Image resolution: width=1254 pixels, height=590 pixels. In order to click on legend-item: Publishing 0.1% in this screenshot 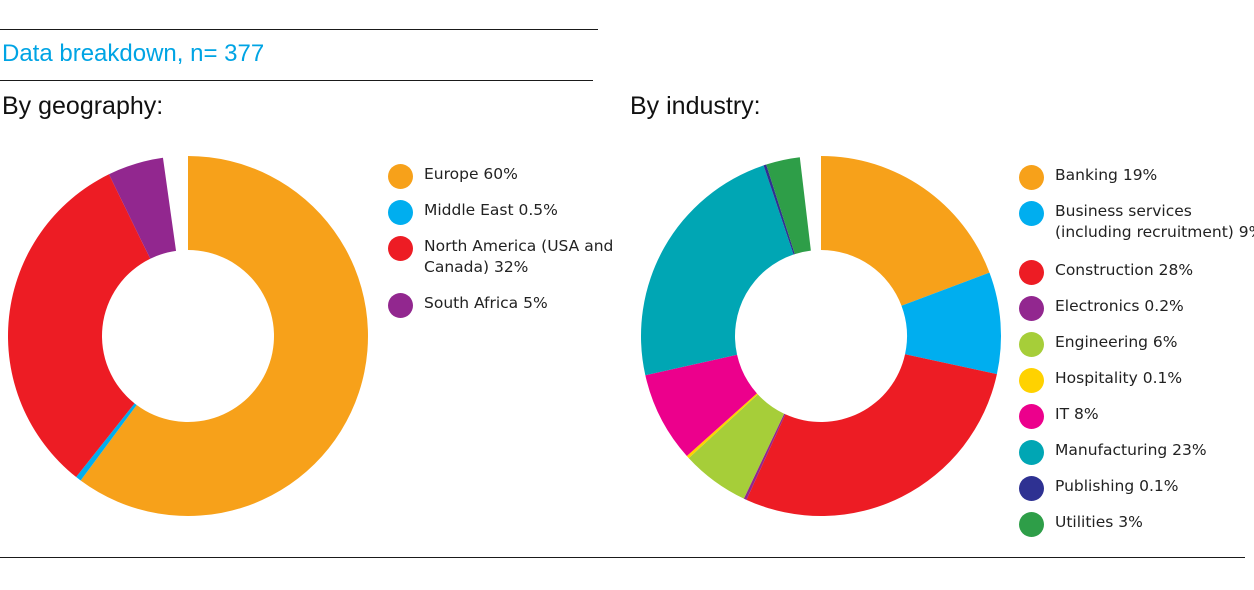, I will do `click(1136, 488)`.